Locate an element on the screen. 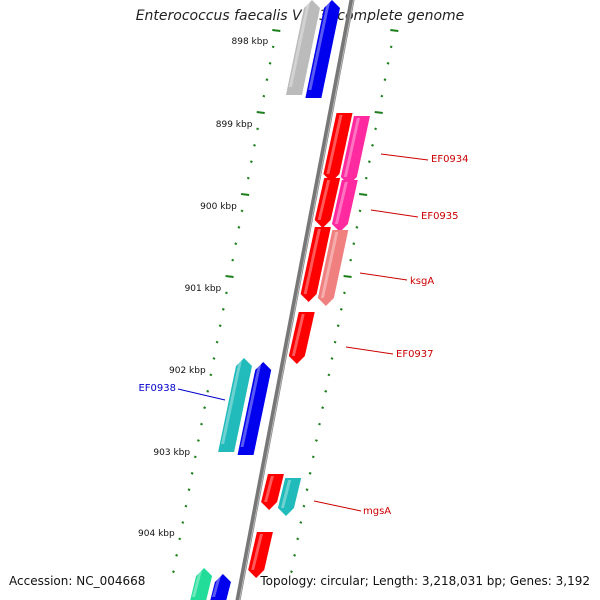 The height and width of the screenshot is (600, 600). gene-label: mgsA is located at coordinates (377, 511).